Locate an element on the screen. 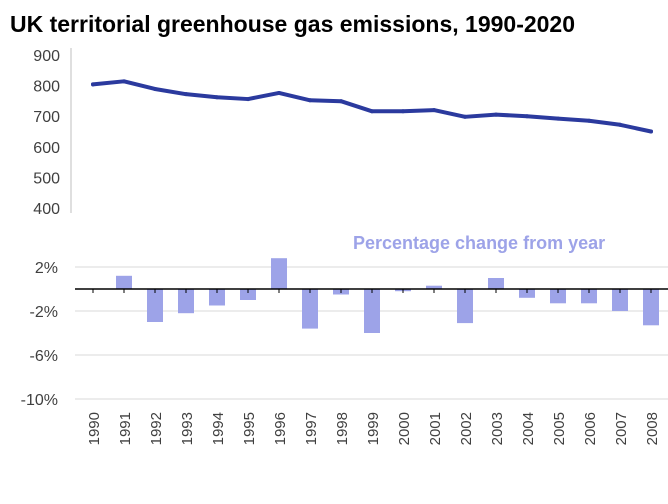 The image size is (668, 504). bar-y-tick-label: -10% is located at coordinates (39, 400).